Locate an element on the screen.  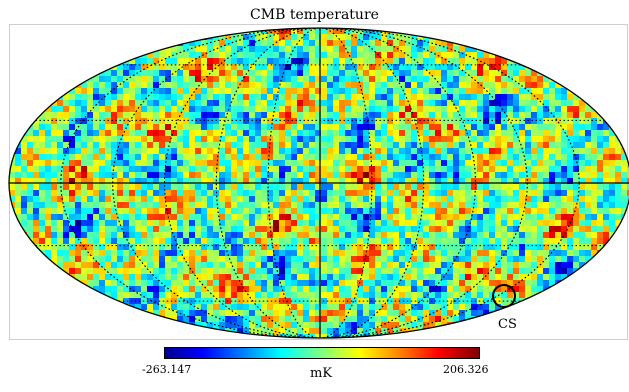
colorbar-max-label: 206.326 is located at coordinates (466, 369).